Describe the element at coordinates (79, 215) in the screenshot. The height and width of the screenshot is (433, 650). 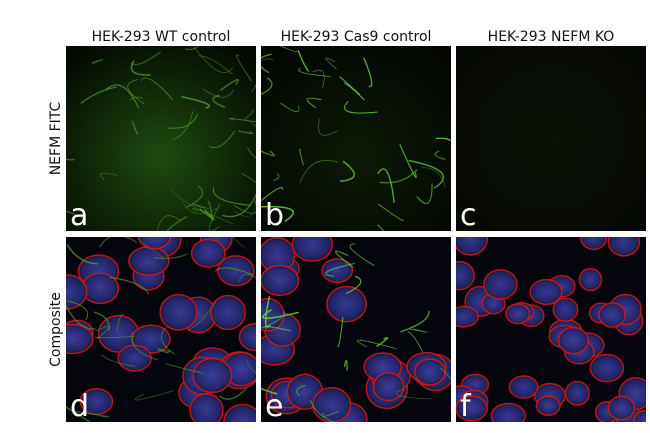
I see `panel-letter: a` at that location.